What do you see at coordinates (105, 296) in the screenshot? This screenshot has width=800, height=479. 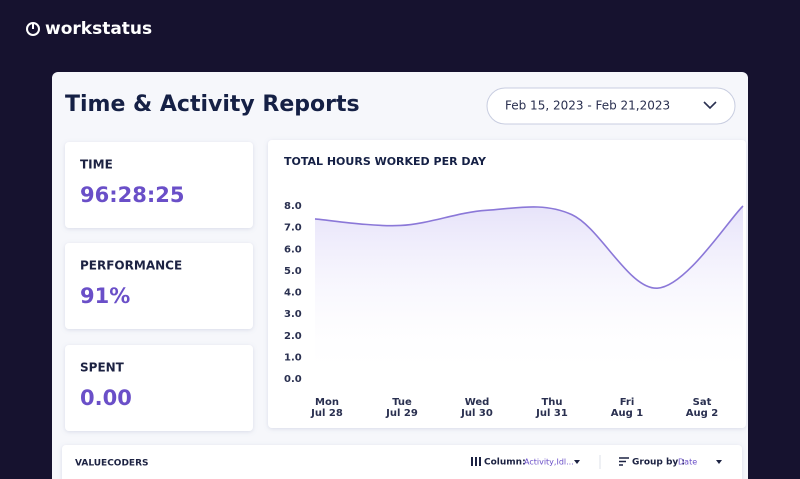 I see `stat-value: 91%` at bounding box center [105, 296].